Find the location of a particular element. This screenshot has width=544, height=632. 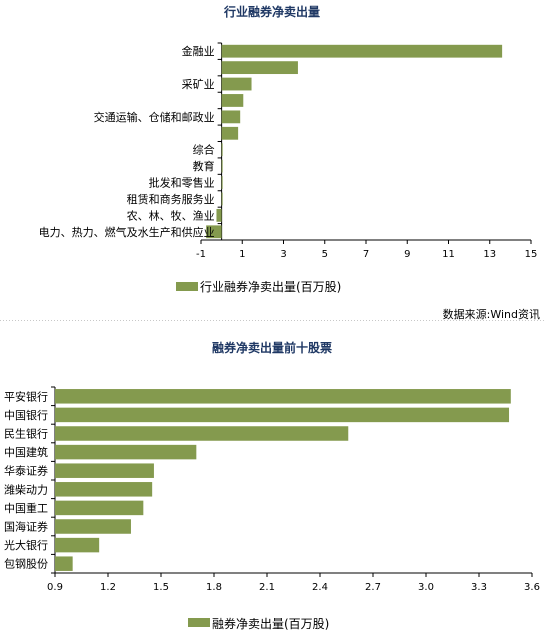

c1-category-label: 租赁和商务服务业 is located at coordinates (171, 199).